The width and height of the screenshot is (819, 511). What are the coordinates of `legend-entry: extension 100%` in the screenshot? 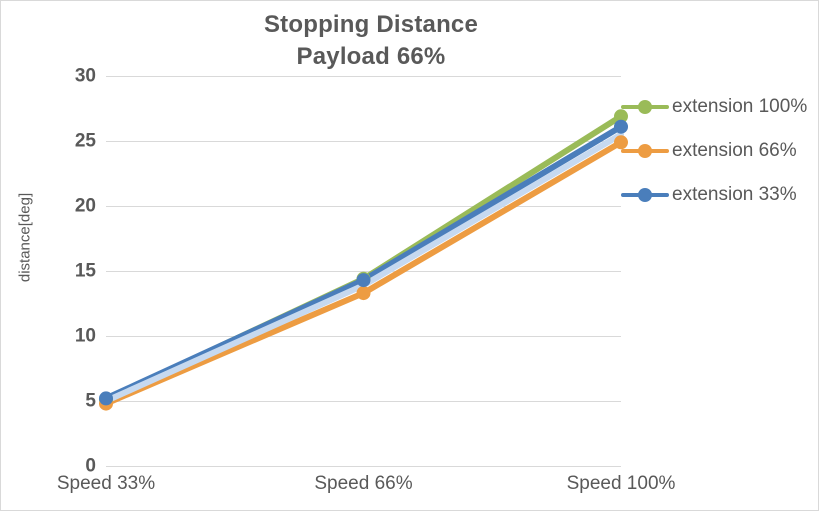 It's located at (719, 107).